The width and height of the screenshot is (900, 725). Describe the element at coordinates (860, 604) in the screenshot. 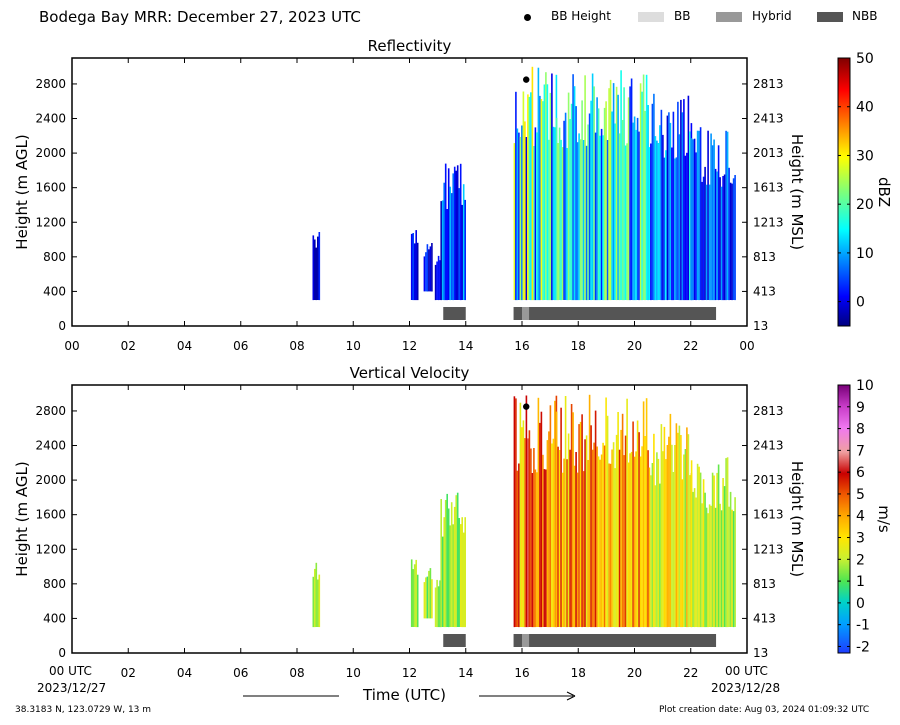

I see `colorbar-tick-label: 0` at that location.